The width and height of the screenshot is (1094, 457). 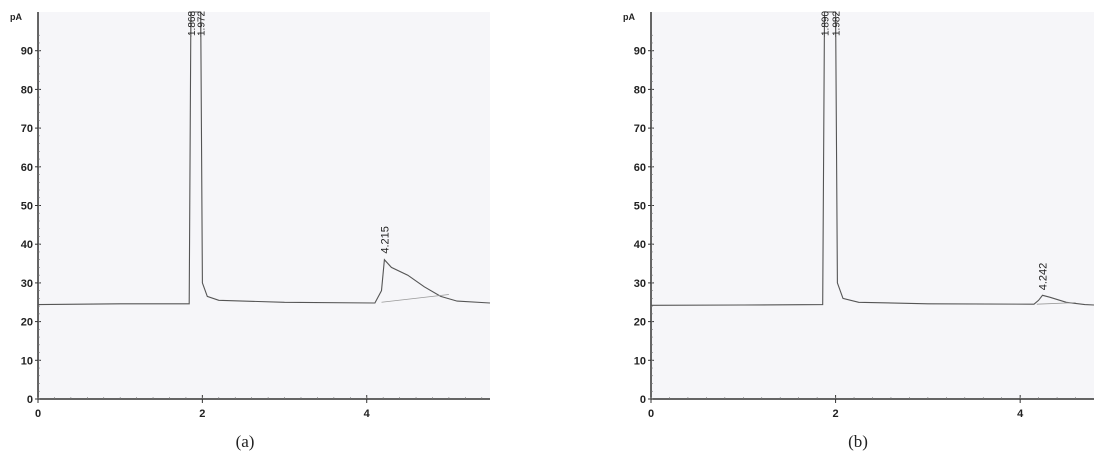 What do you see at coordinates (1020, 414) in the screenshot?
I see `b-x-tick-label: 4` at bounding box center [1020, 414].